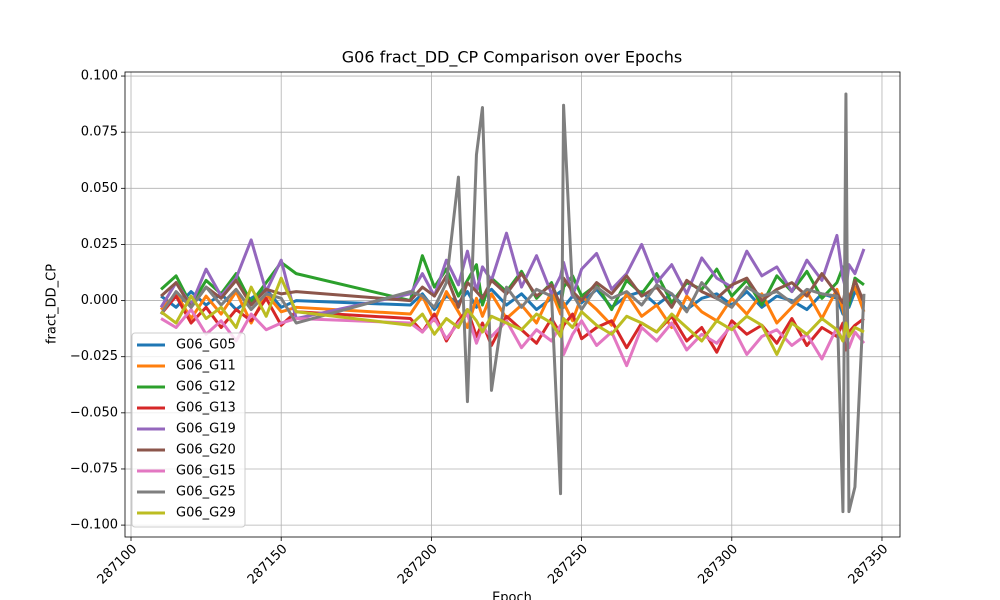  What do you see at coordinates (99, 244) in the screenshot?
I see `y-tick-label: 0.025` at bounding box center [99, 244].